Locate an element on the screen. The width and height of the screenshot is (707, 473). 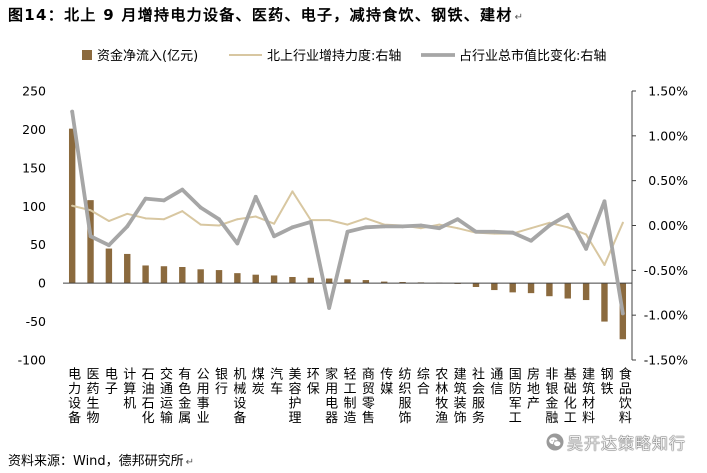
right-tick-label: 1.50% is located at coordinates (668, 91).